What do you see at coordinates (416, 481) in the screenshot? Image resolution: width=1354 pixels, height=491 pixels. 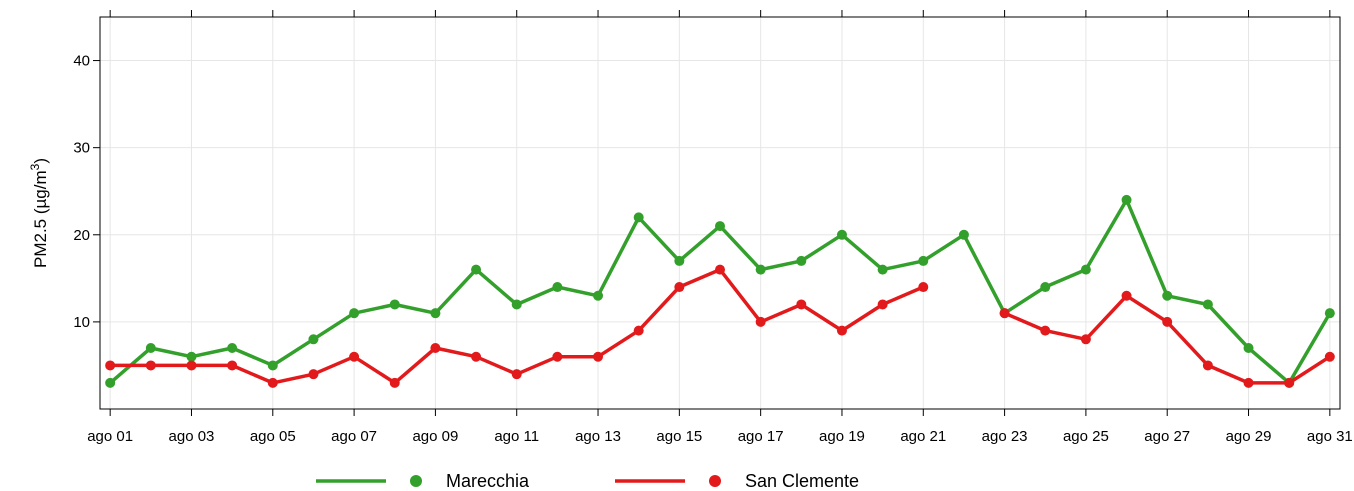 I see `legend-marker-marecchia` at bounding box center [416, 481].